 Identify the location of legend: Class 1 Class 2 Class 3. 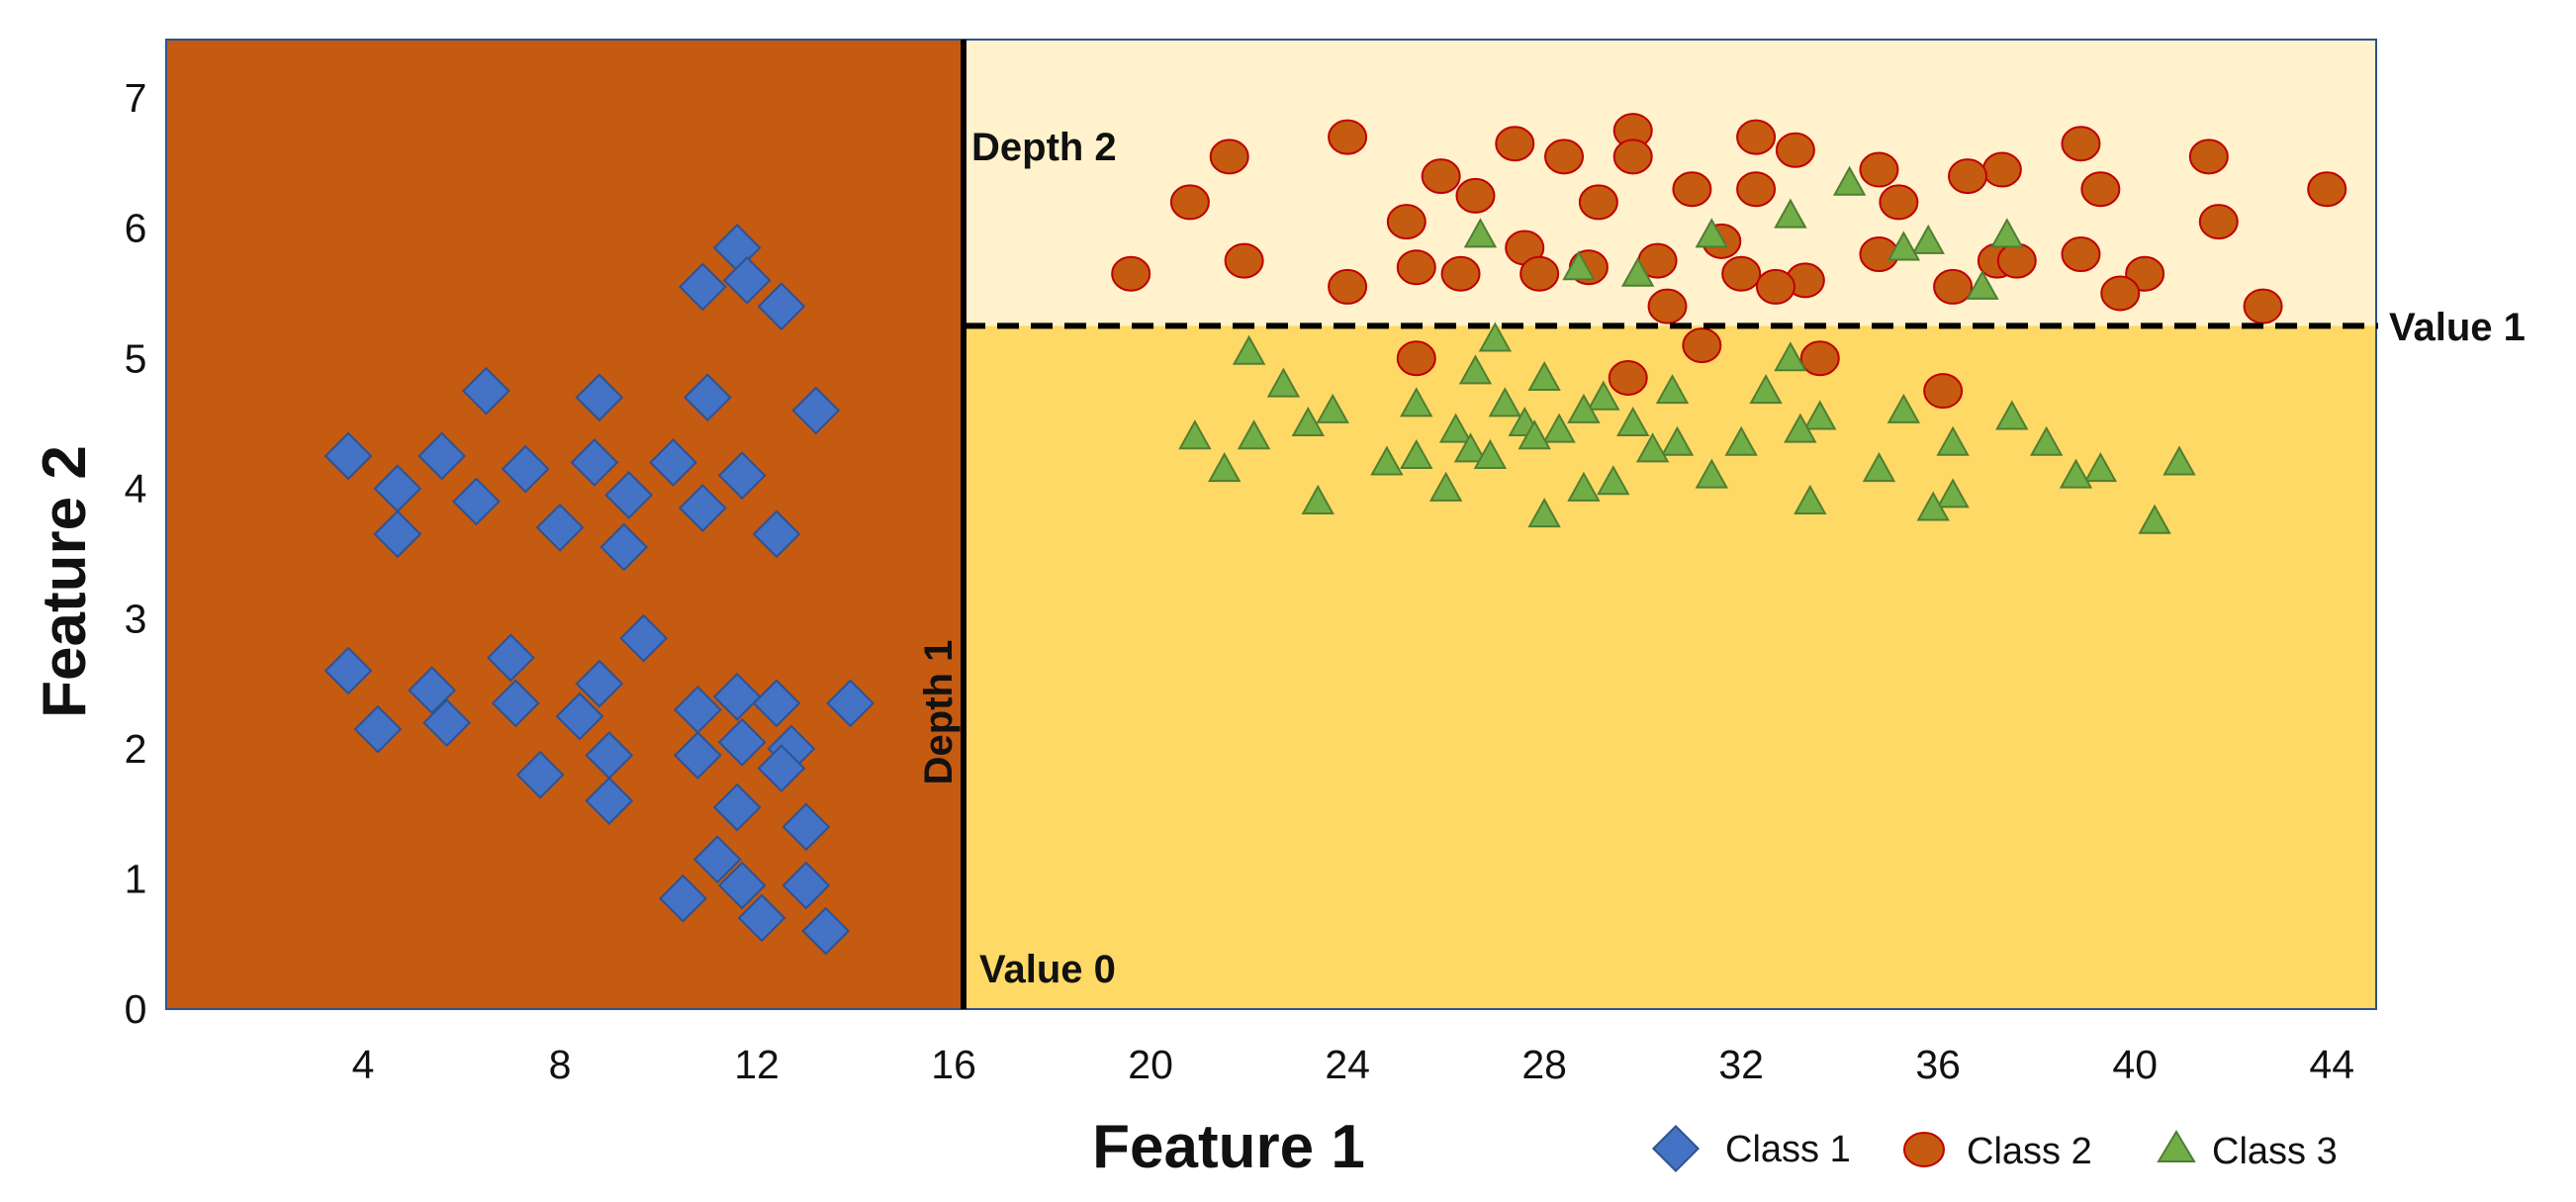
(1994, 1148).